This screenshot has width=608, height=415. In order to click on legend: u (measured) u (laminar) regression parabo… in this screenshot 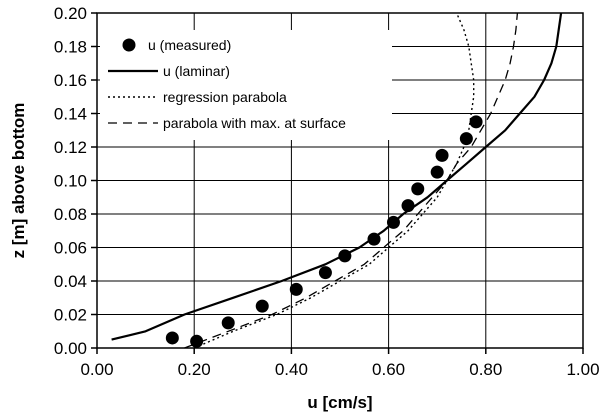, I will do `click(246, 85)`.